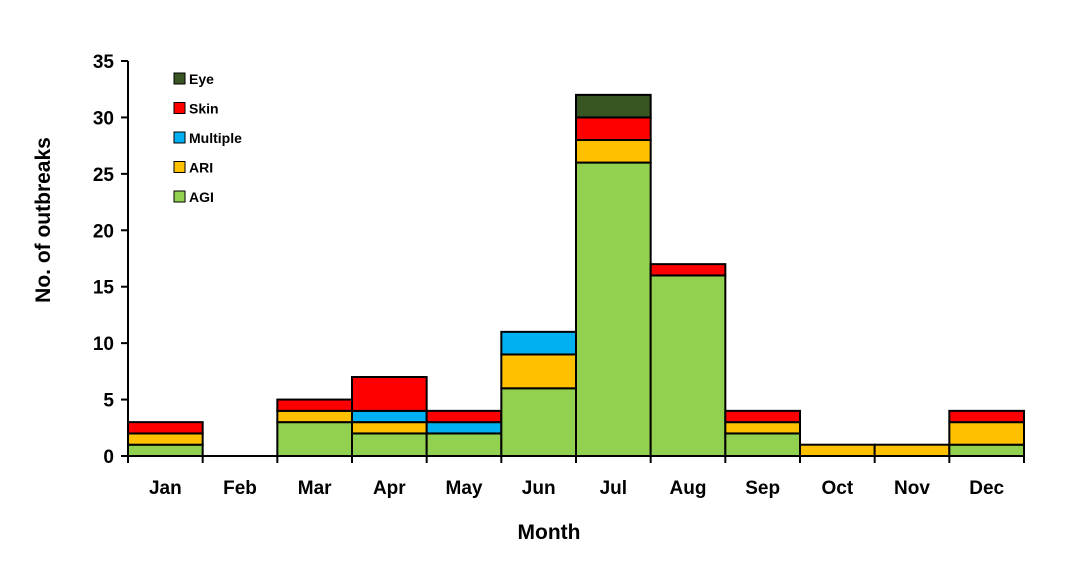 The height and width of the screenshot is (562, 1080). I want to click on legend-swatch-ari, so click(179, 167).